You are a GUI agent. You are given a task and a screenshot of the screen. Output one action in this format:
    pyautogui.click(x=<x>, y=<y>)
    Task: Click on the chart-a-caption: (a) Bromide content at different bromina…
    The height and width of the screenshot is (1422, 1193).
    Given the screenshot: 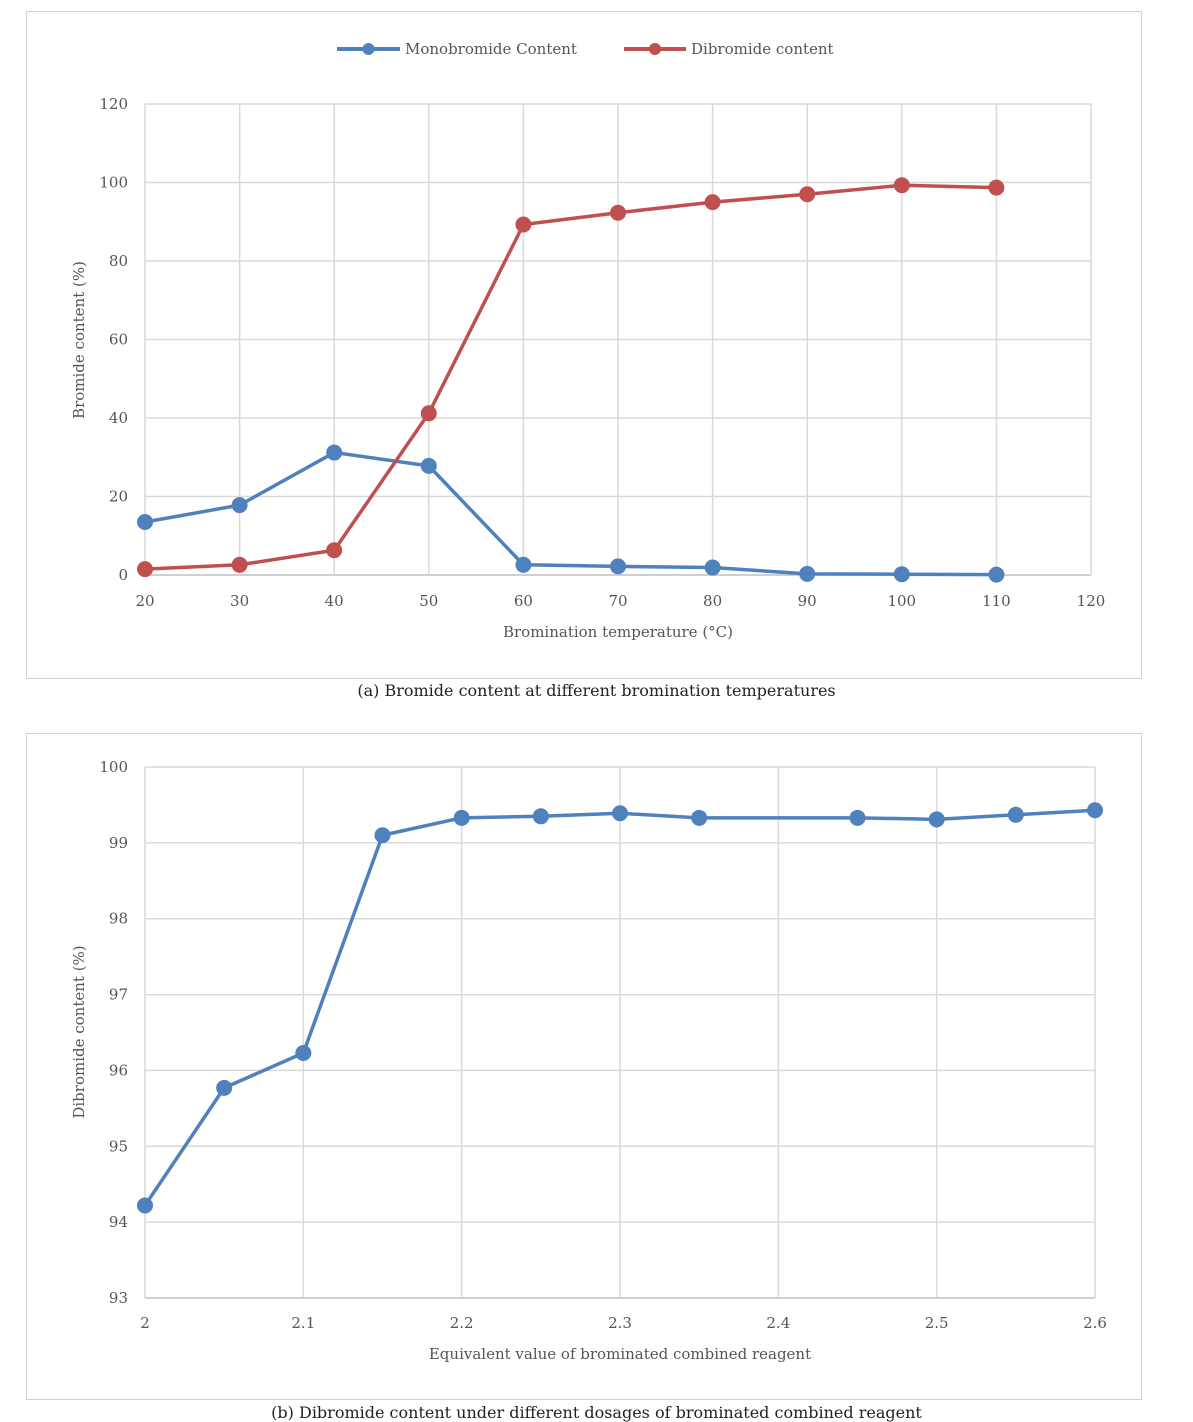 What is the action you would take?
    pyautogui.click(x=596, y=690)
    